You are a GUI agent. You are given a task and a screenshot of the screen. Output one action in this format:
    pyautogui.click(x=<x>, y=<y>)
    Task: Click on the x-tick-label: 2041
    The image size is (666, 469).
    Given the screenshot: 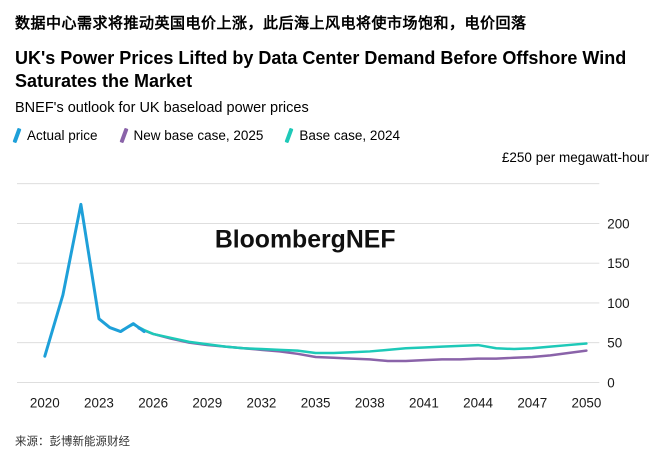 What is the action you would take?
    pyautogui.click(x=424, y=402)
    